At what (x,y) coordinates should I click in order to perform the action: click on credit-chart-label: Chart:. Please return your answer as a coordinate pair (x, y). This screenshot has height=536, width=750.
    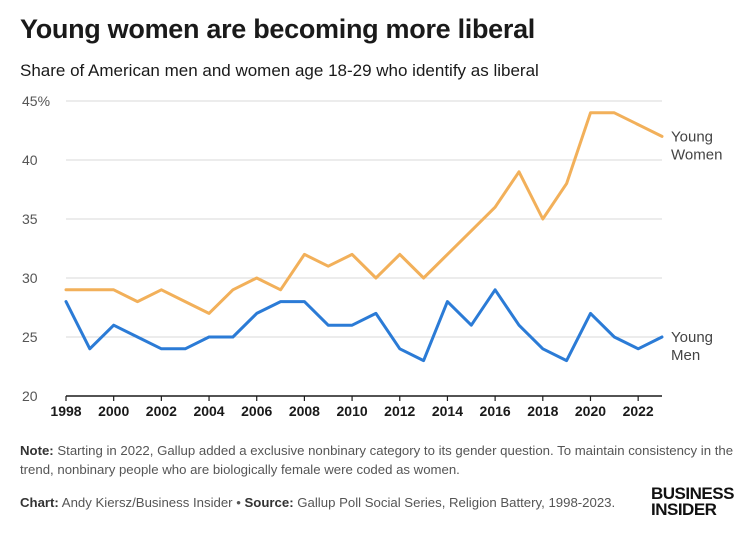
    Looking at the image, I should click on (39, 502).